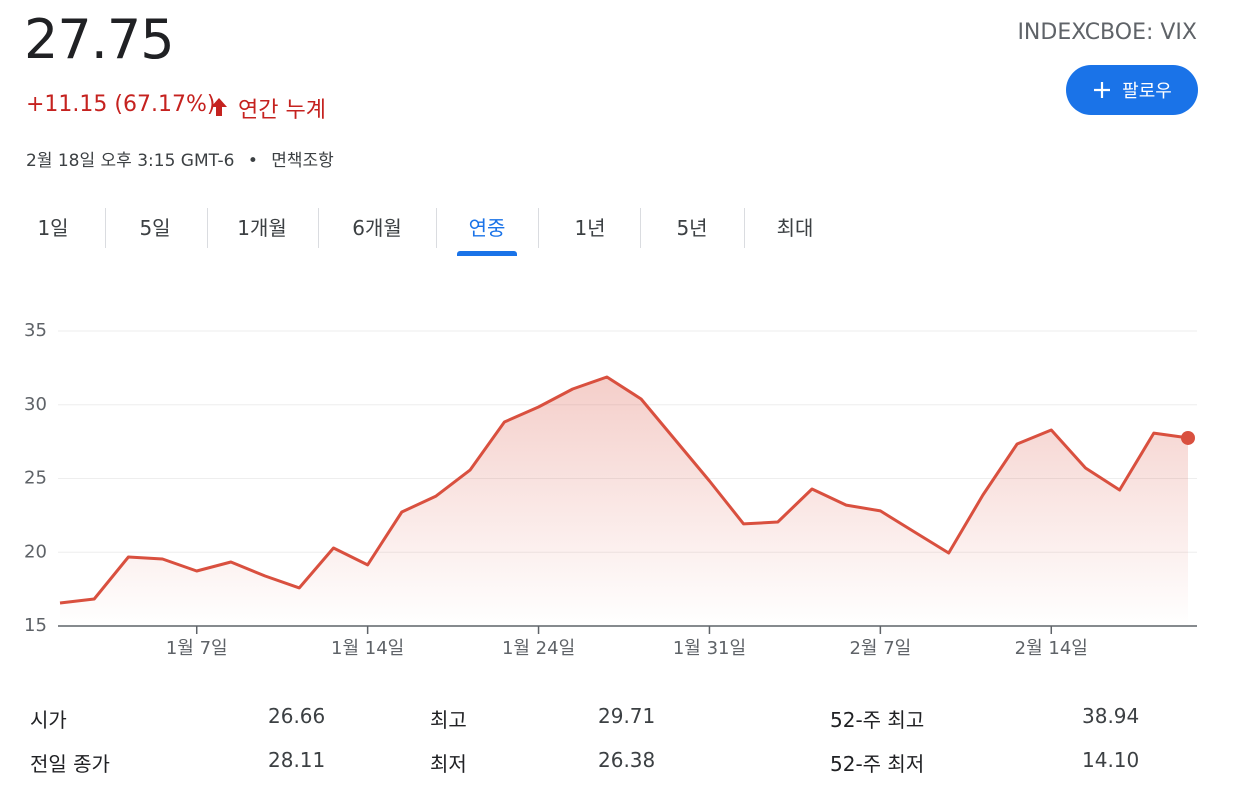 Image resolution: width=1244 pixels, height=798 pixels. What do you see at coordinates (35, 478) in the screenshot?
I see `y-tick-label: 25` at bounding box center [35, 478].